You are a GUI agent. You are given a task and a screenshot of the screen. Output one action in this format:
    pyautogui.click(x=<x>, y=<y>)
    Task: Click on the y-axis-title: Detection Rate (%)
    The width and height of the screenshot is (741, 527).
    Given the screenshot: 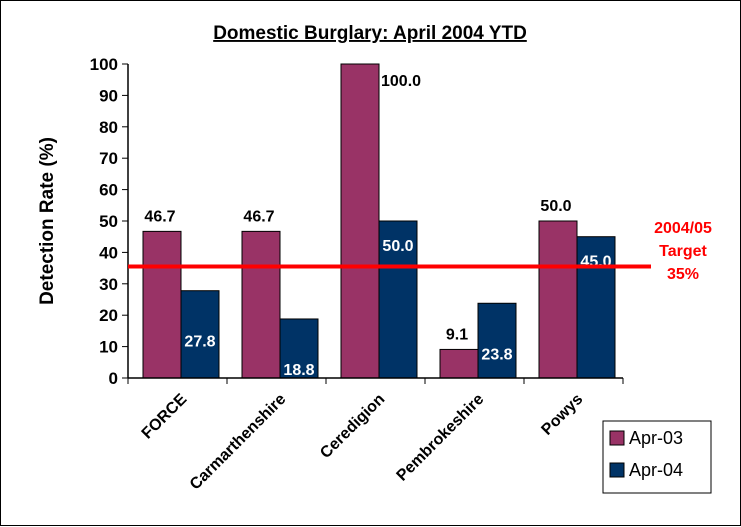 What is the action you would take?
    pyautogui.click(x=47, y=221)
    